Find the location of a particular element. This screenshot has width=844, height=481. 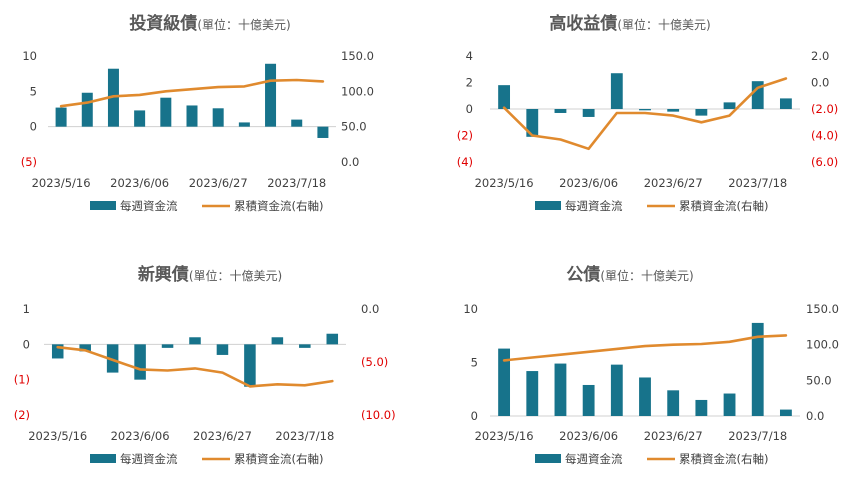

chart-title-main: 公債 is located at coordinates (583, 274).